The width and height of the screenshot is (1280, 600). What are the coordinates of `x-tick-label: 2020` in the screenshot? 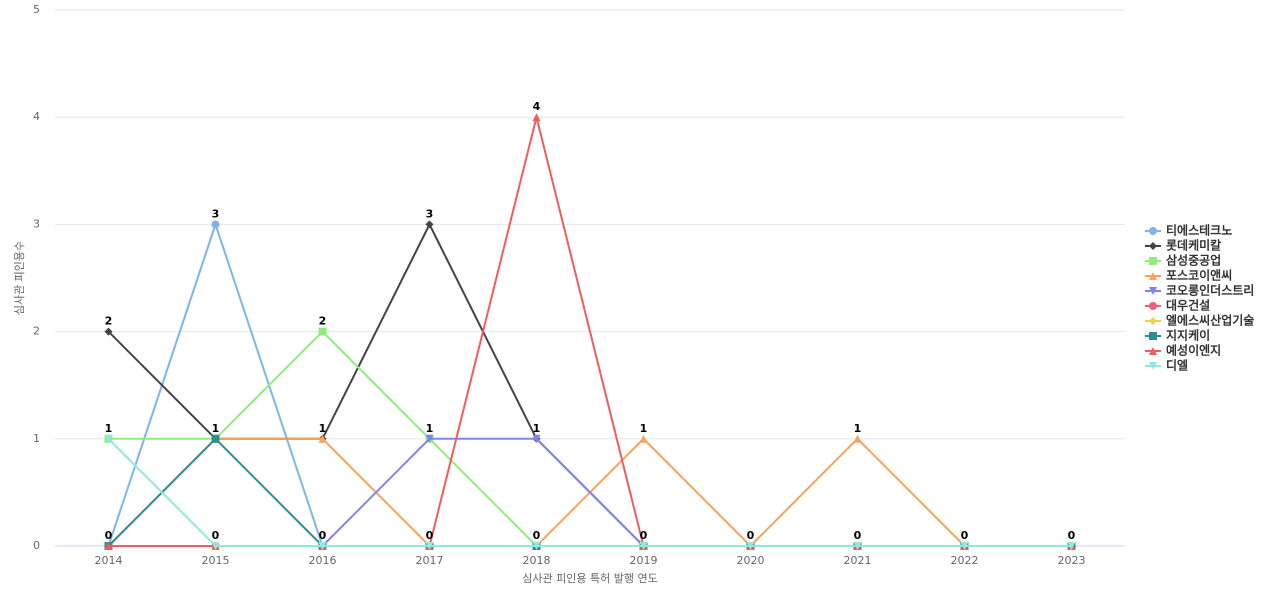 It's located at (751, 560).